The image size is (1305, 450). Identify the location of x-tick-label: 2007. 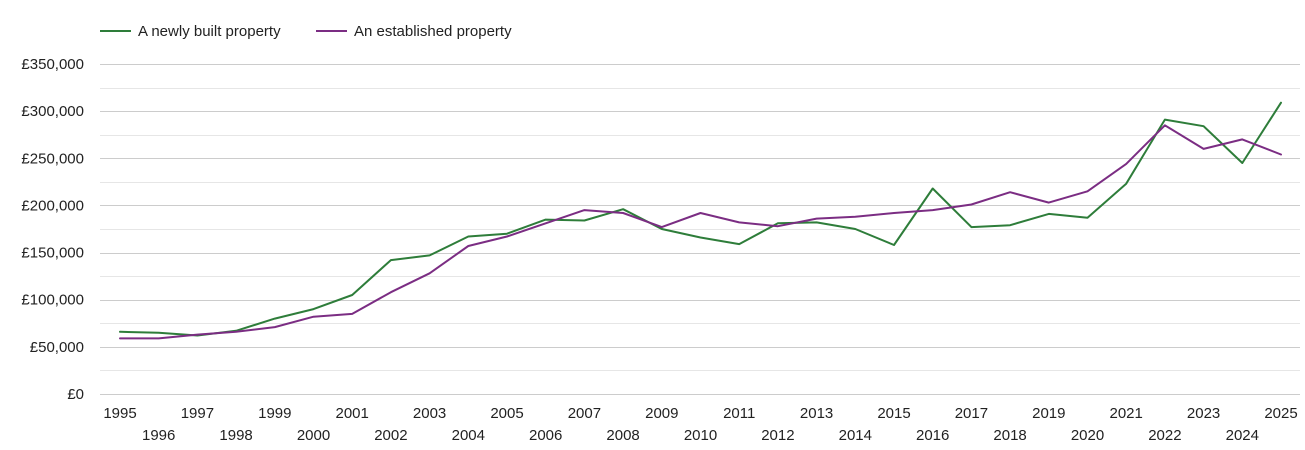
(584, 413).